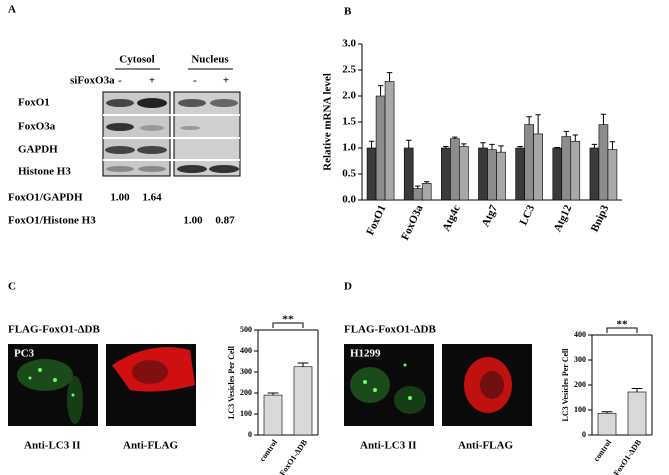  What do you see at coordinates (349, 122) in the screenshot?
I see `y-tick-label: 1.5` at bounding box center [349, 122].